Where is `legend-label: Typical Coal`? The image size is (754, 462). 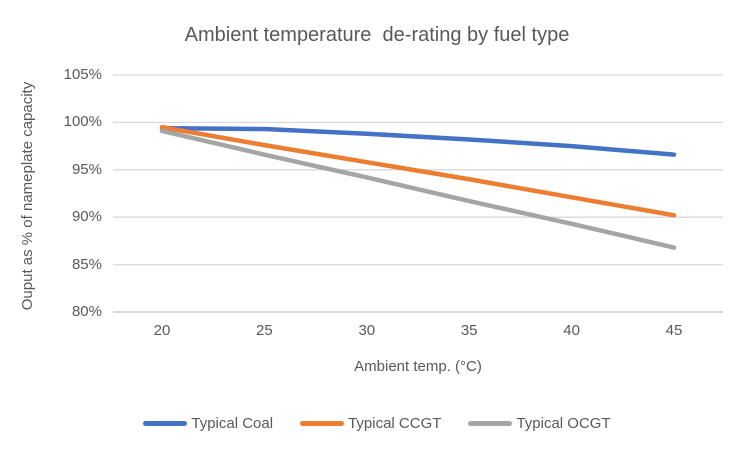 legend-label: Typical Coal is located at coordinates (232, 423).